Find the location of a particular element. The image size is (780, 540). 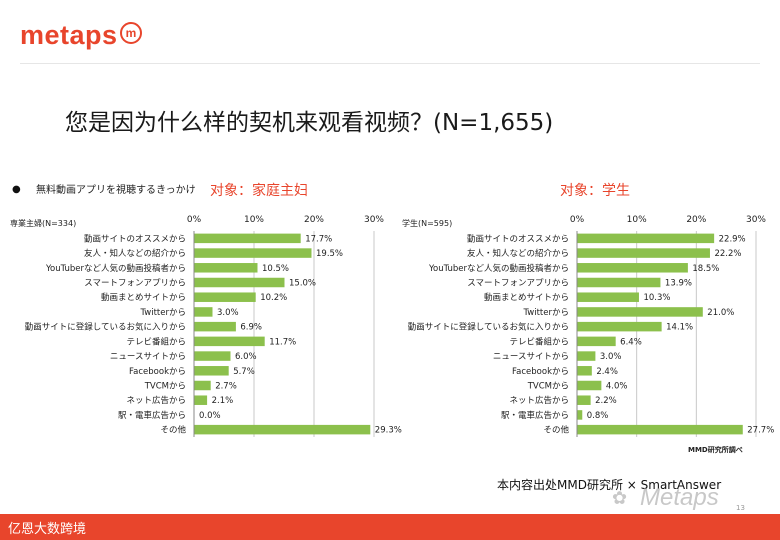

watermark: Metaps is located at coordinates (679, 497).